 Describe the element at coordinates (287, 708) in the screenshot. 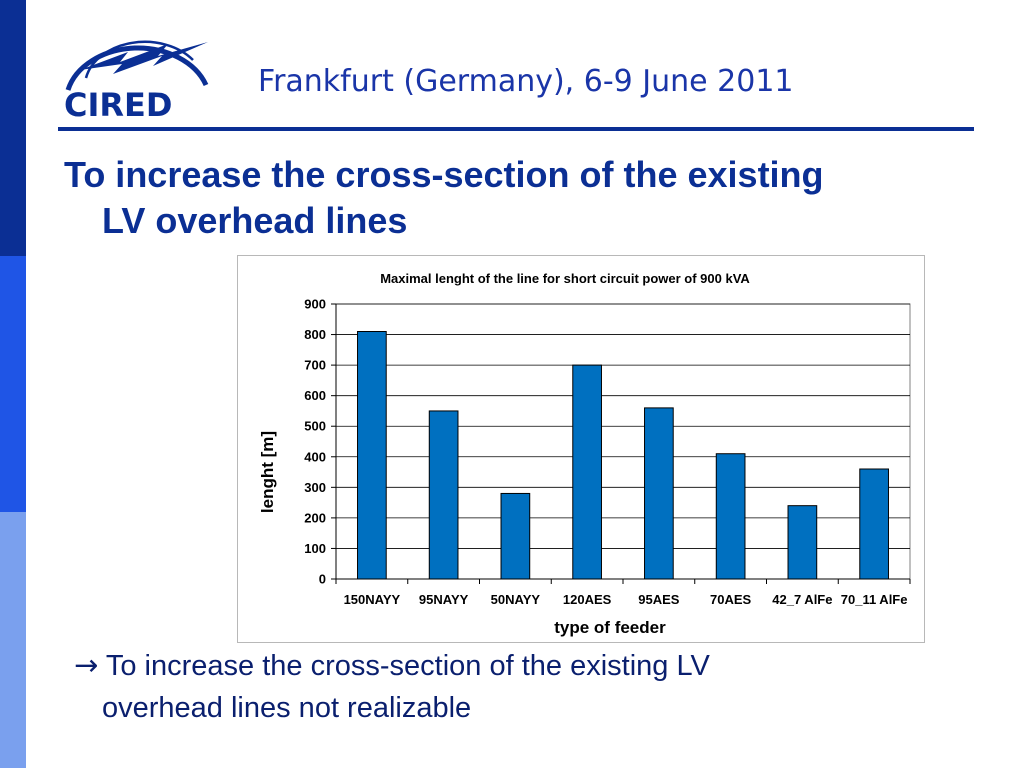

I see `bullet-line-2: overhead lines not realizable` at that location.